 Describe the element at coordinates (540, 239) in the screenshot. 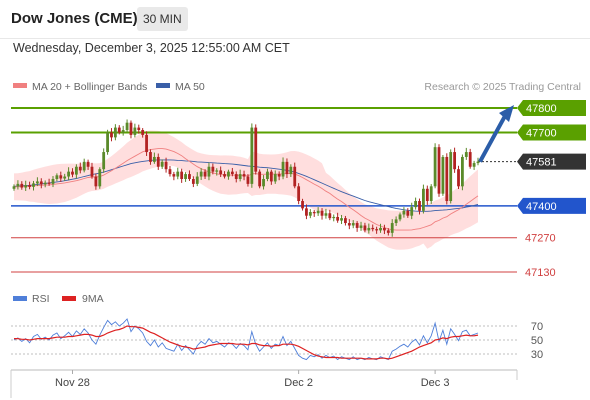

I see `level-label: 47270` at that location.